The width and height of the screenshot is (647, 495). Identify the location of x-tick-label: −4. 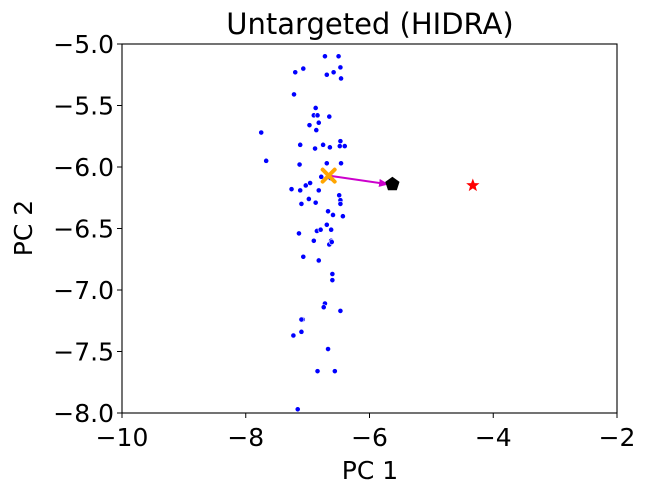
(493, 437).